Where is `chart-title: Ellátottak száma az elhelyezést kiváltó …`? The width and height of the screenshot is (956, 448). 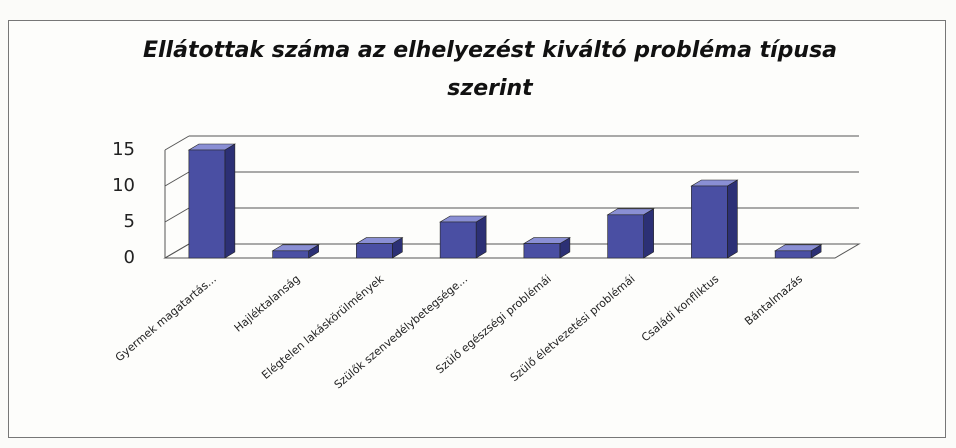
chart-title: Ellátottak száma az elhelyezést kiváltó … is located at coordinates (490, 69).